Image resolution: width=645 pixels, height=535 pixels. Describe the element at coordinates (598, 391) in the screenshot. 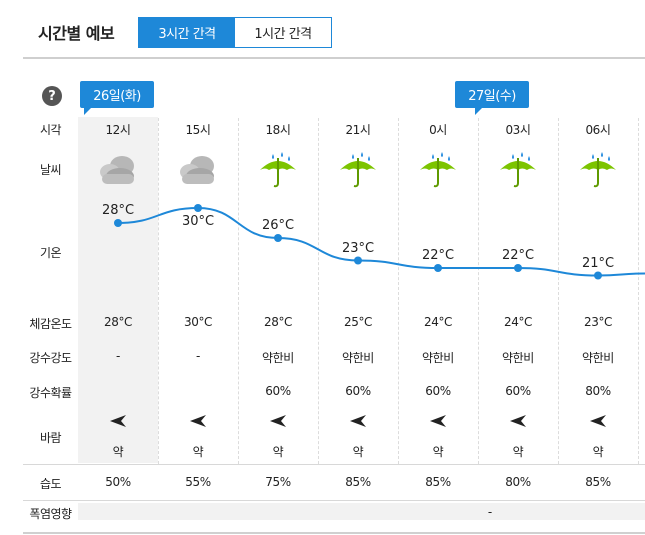

I see `precip-prob-cell: 80%` at that location.